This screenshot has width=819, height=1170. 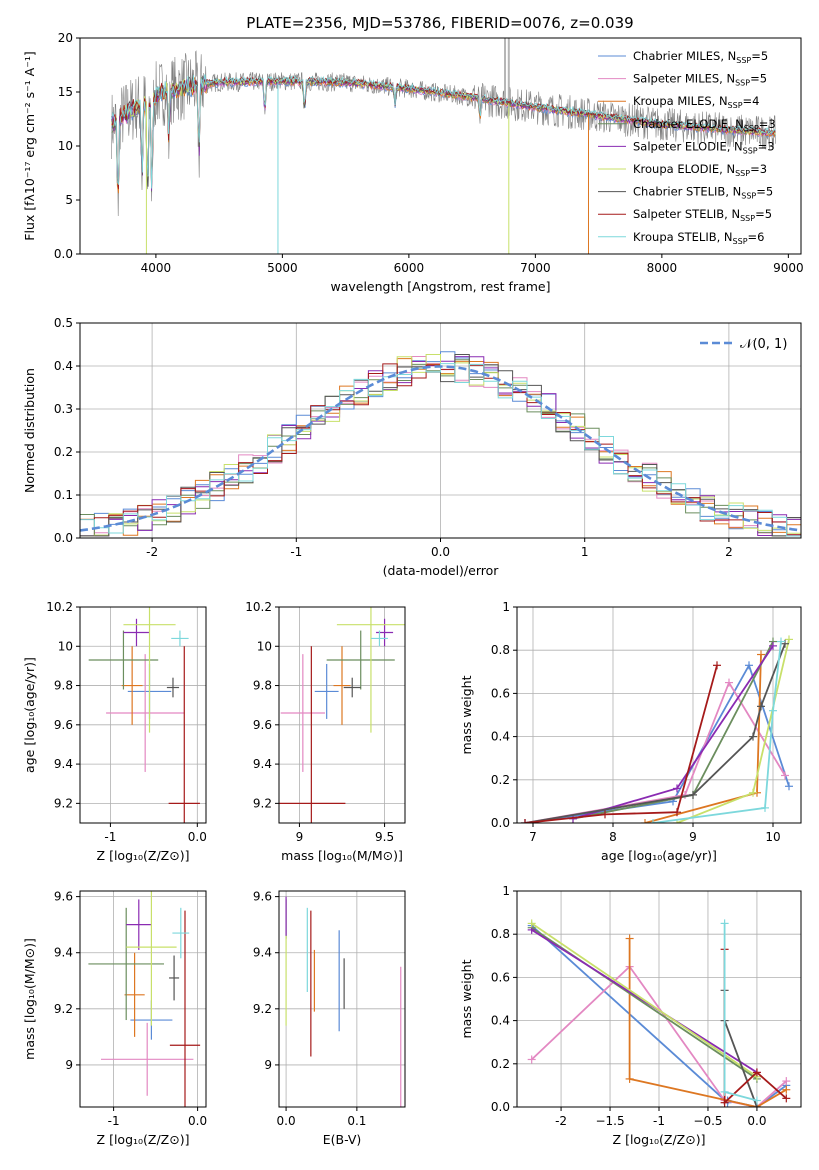 What do you see at coordinates (63, 323) in the screenshot?
I see `y-tick-label: 0.5` at bounding box center [63, 323].